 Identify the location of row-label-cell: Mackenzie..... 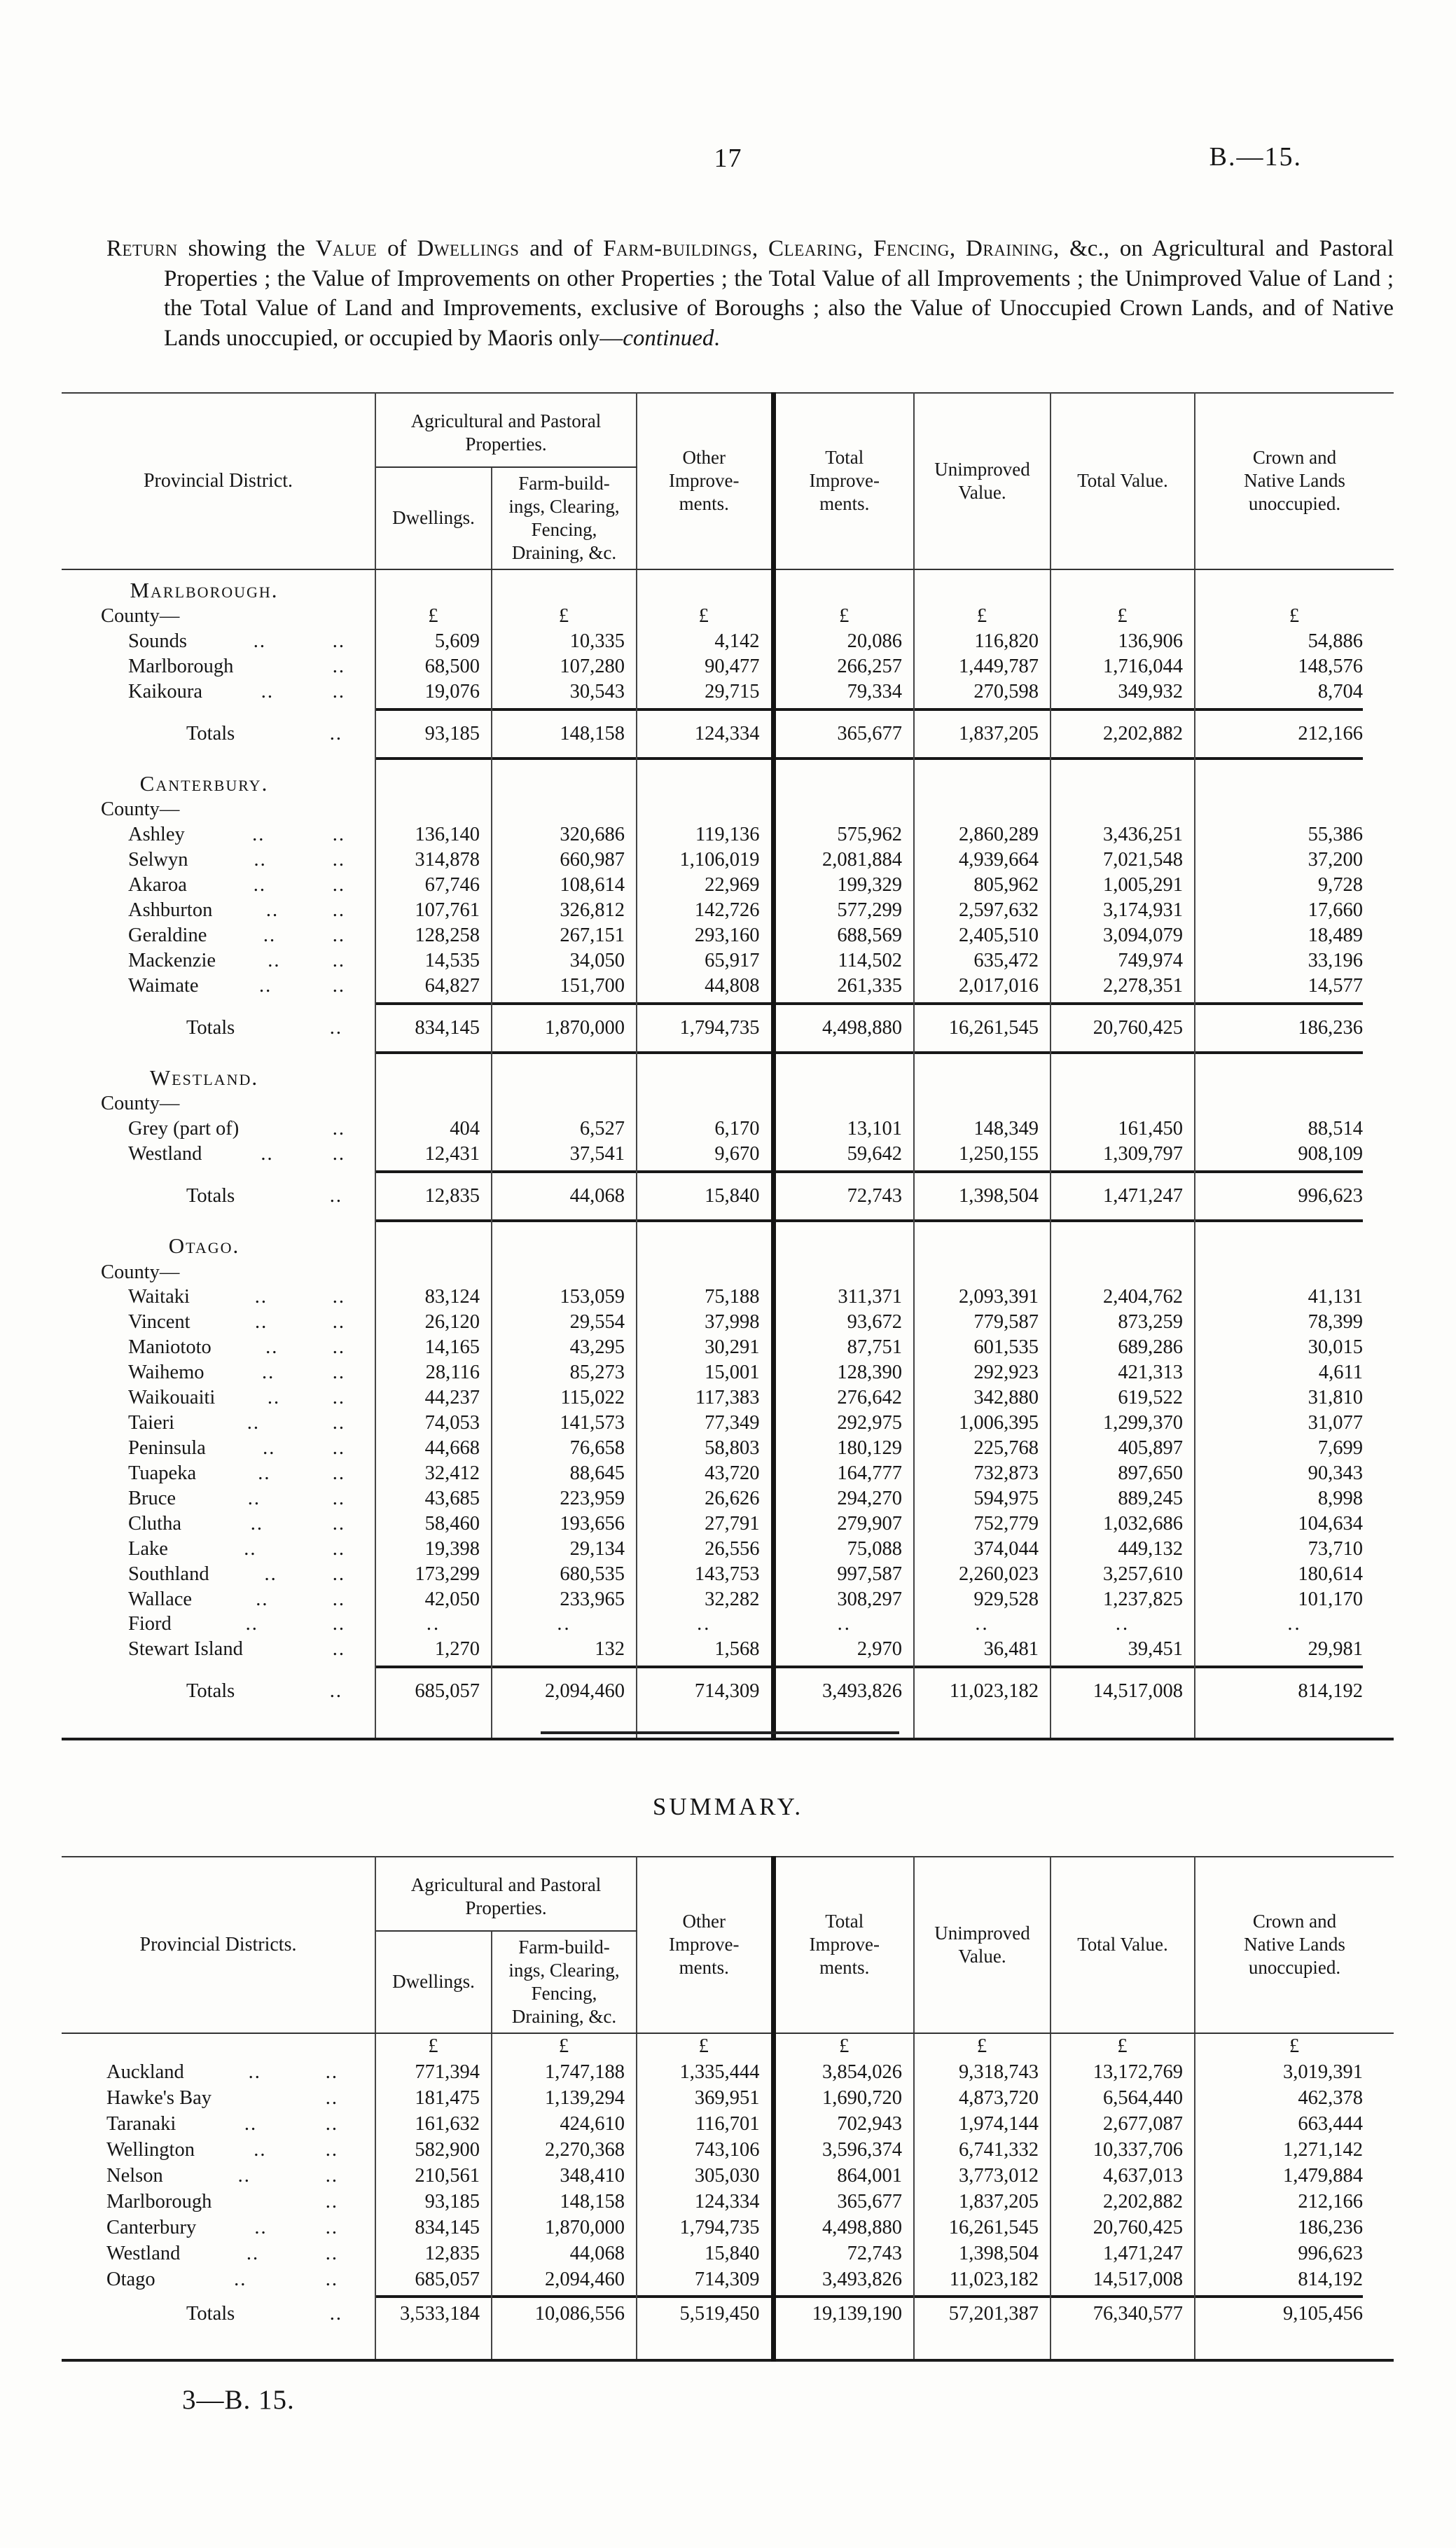
(219, 961).